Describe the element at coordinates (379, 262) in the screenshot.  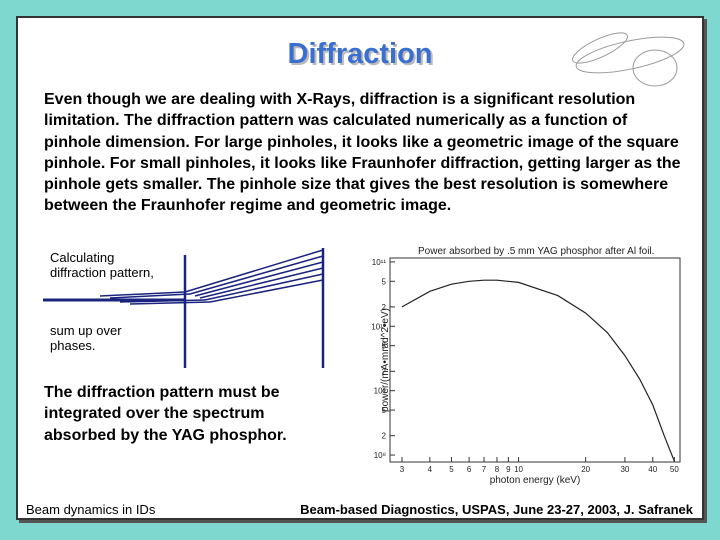
I see `y-tick-label: 10¹¹` at that location.